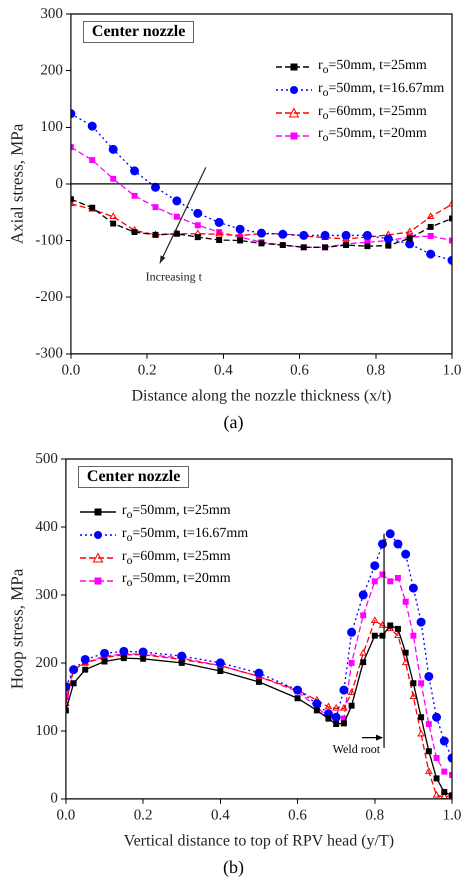 The image size is (467, 890). I want to click on ref-line-label: Weld root, so click(356, 749).